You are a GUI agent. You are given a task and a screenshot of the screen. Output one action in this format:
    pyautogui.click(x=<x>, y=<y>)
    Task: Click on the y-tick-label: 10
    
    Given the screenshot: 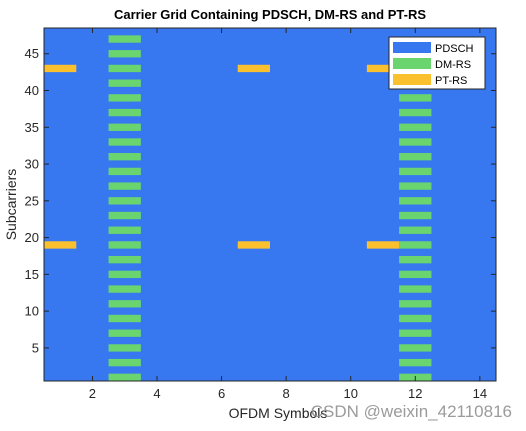 What is the action you would take?
    pyautogui.click(x=32, y=311)
    